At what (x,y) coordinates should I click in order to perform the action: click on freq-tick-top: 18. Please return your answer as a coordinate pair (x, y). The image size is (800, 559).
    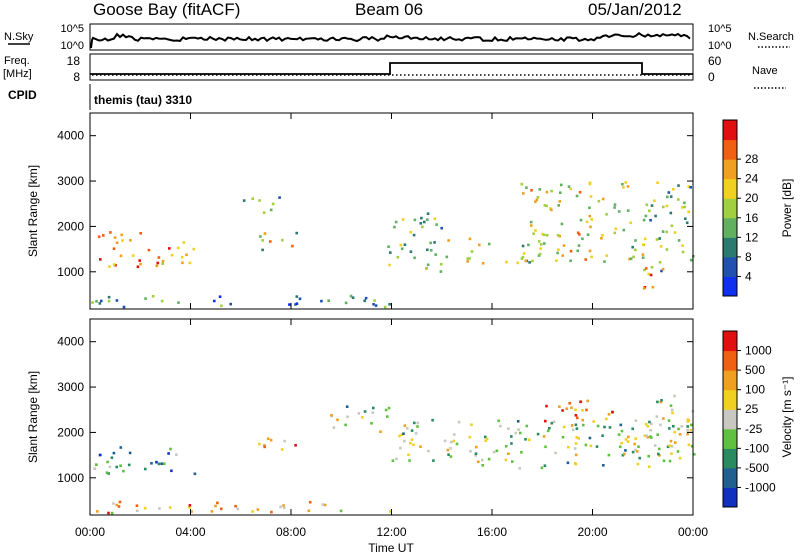
    Looking at the image, I should click on (74, 61).